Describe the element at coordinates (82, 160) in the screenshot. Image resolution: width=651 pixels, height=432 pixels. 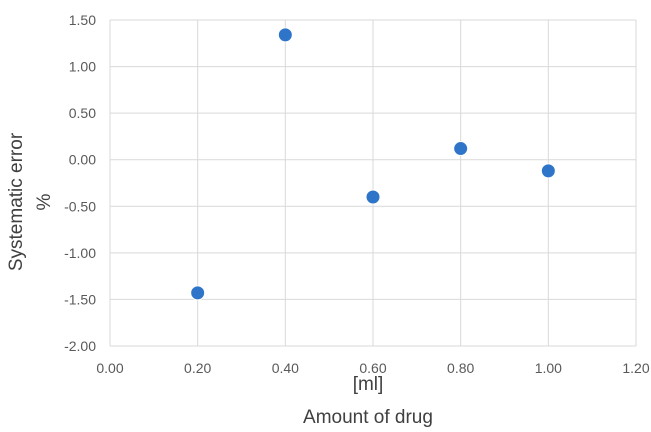
I see `y-tick-label: 0.00` at that location.